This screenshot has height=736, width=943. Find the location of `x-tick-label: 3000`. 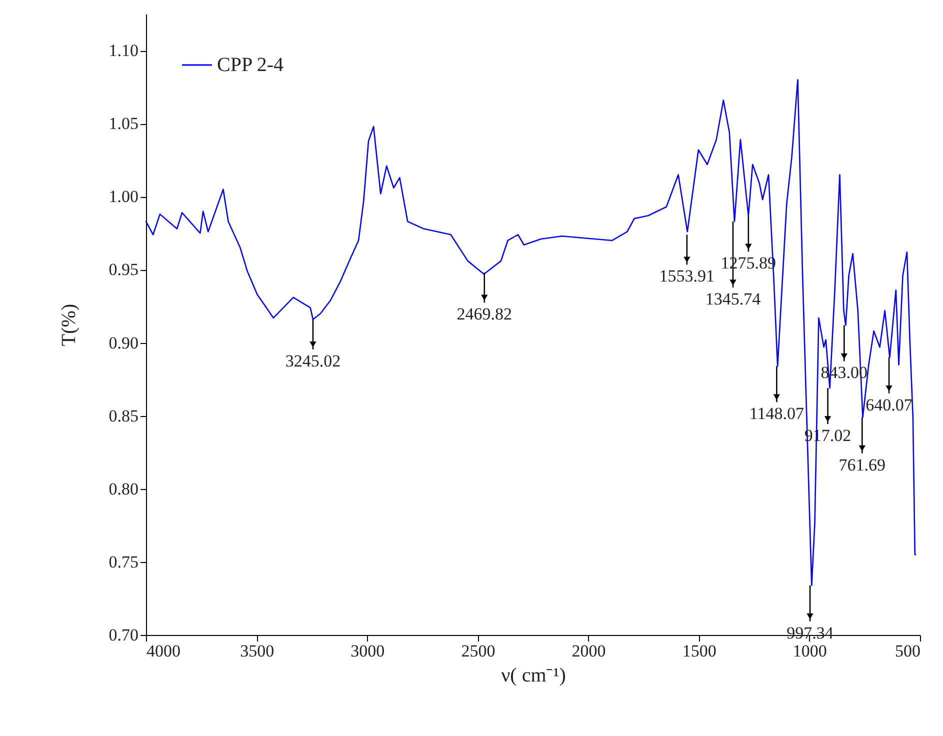

x-tick-label: 3000 is located at coordinates (367, 651).